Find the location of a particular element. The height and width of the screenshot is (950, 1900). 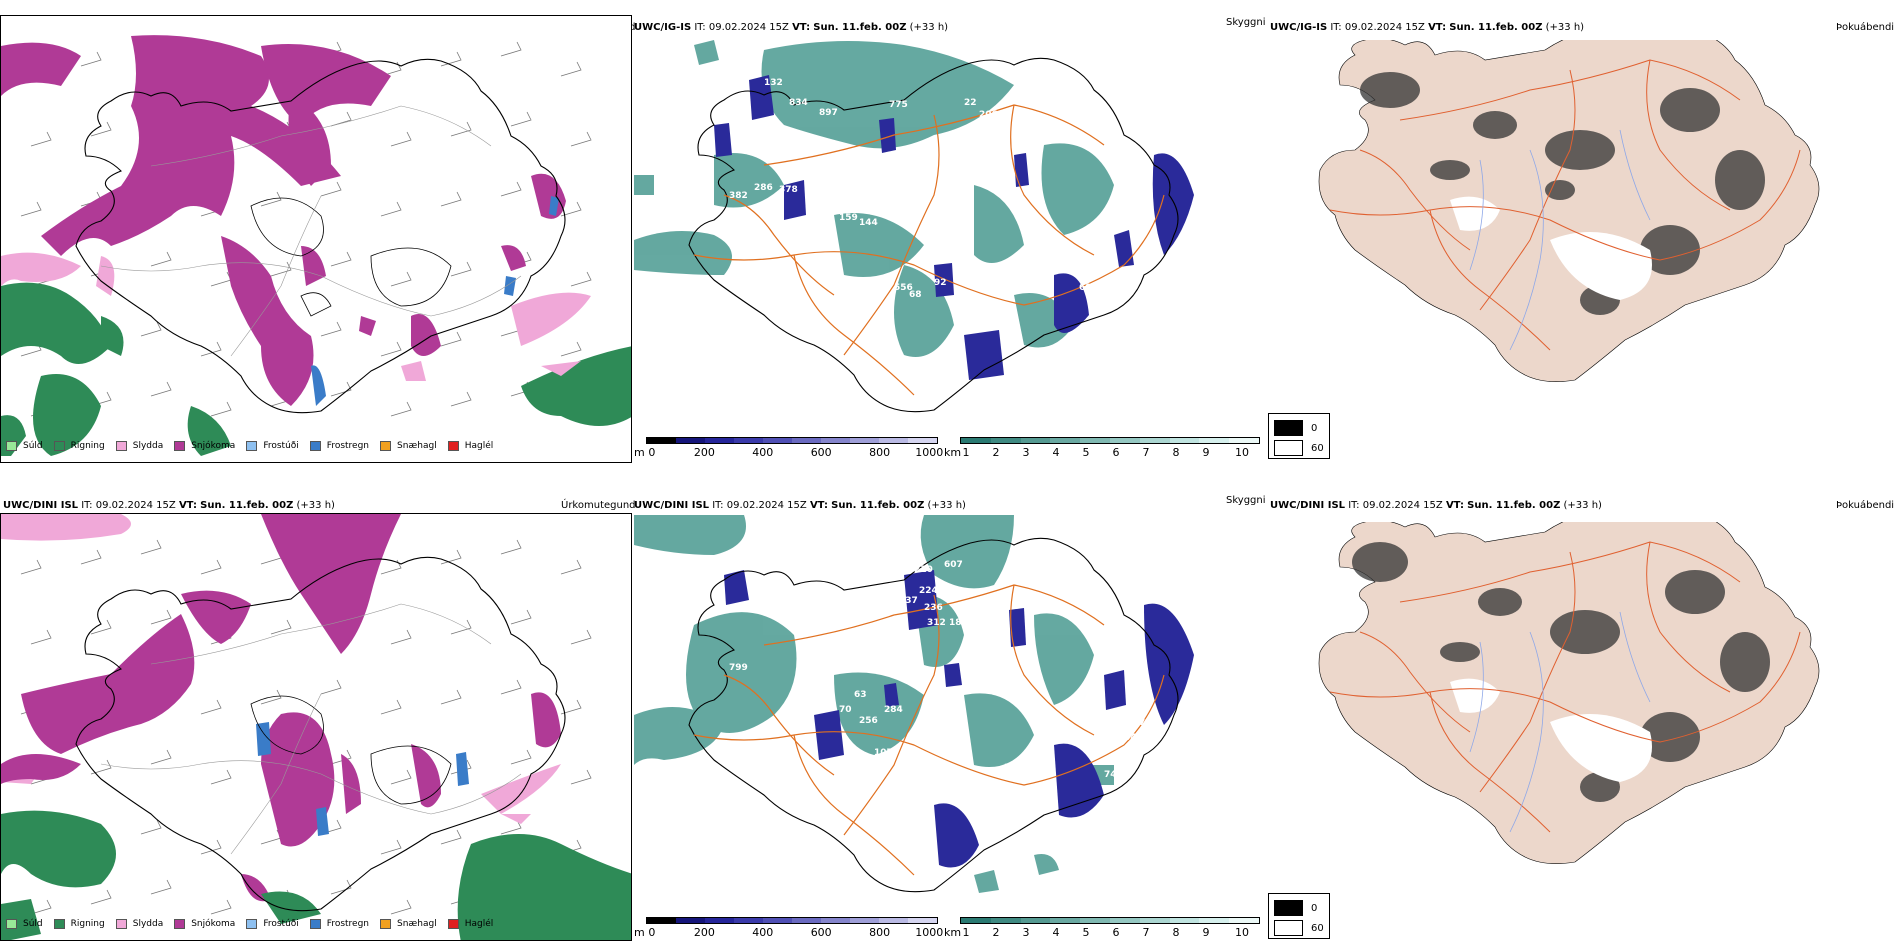

vis-value-label: 60 is located at coordinates (1085, 288).